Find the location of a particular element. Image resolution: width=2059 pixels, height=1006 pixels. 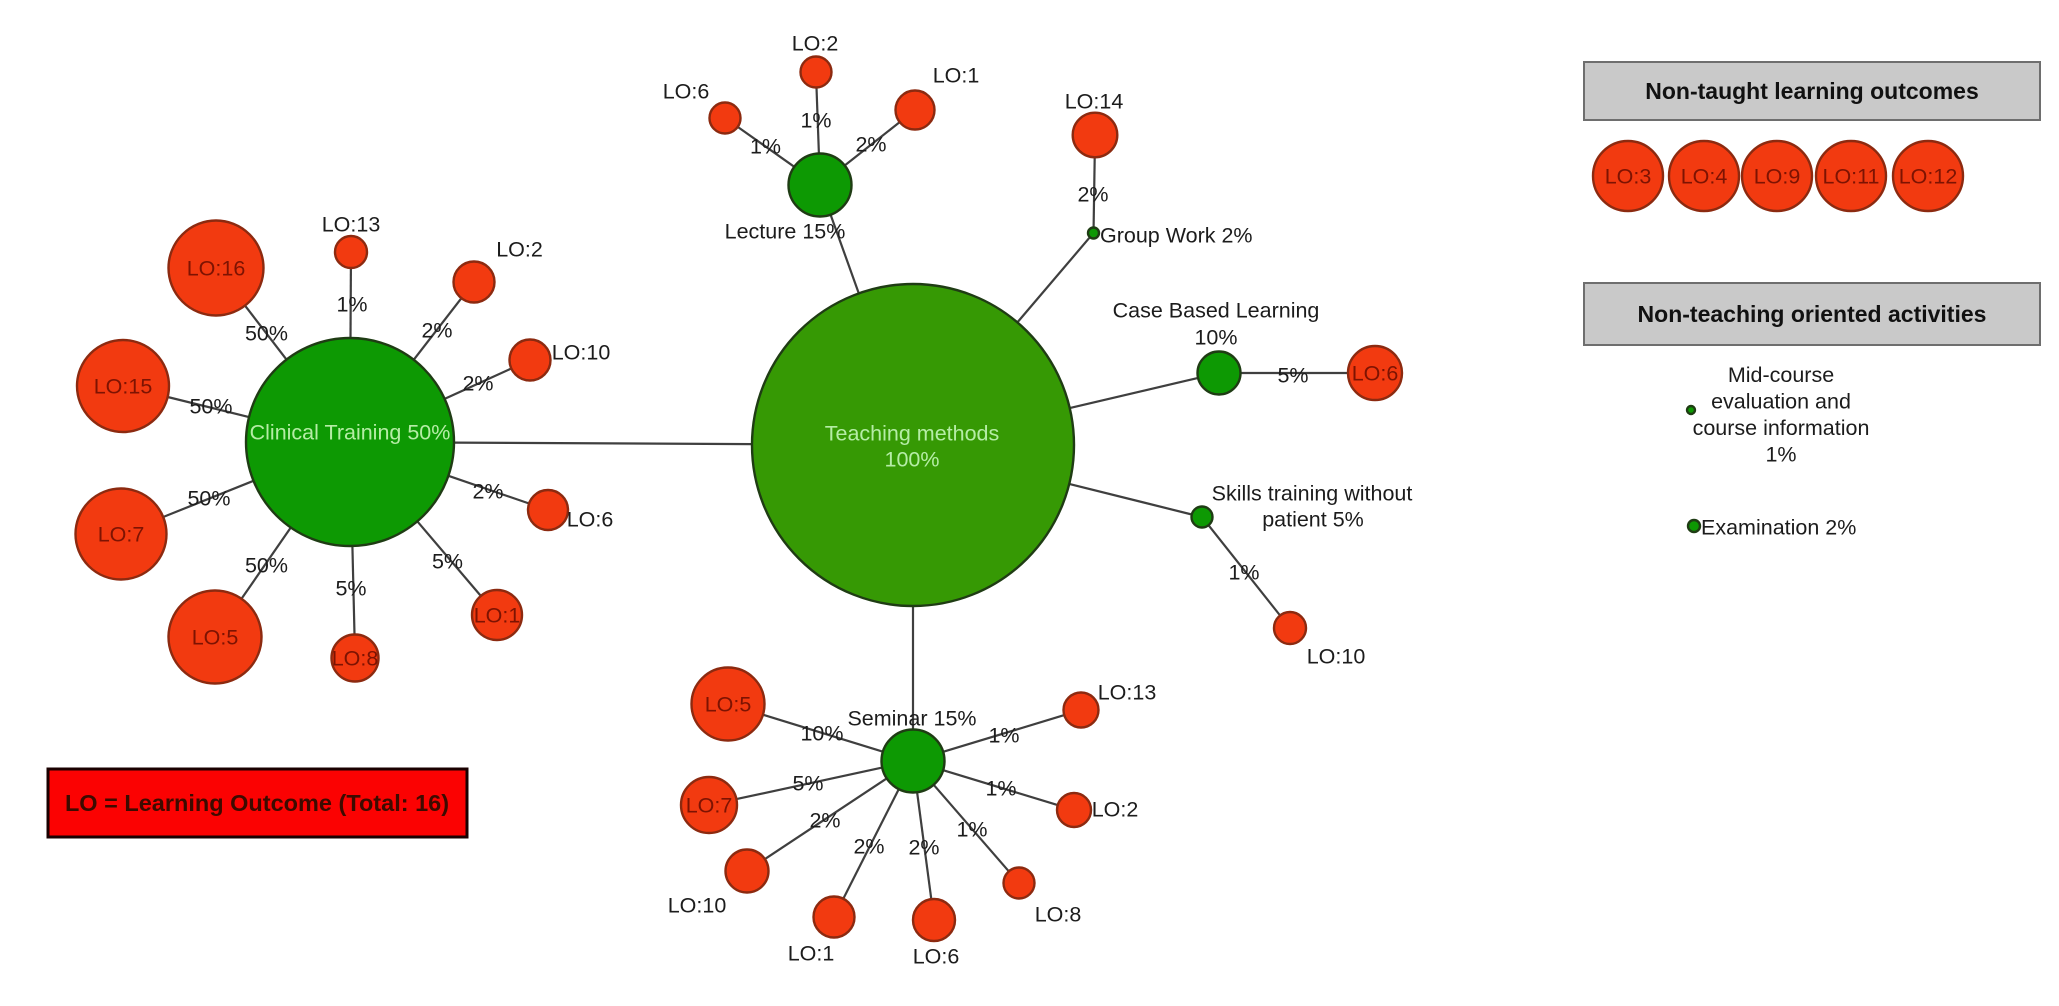

svg-text: 100% is located at coordinates (912, 460).